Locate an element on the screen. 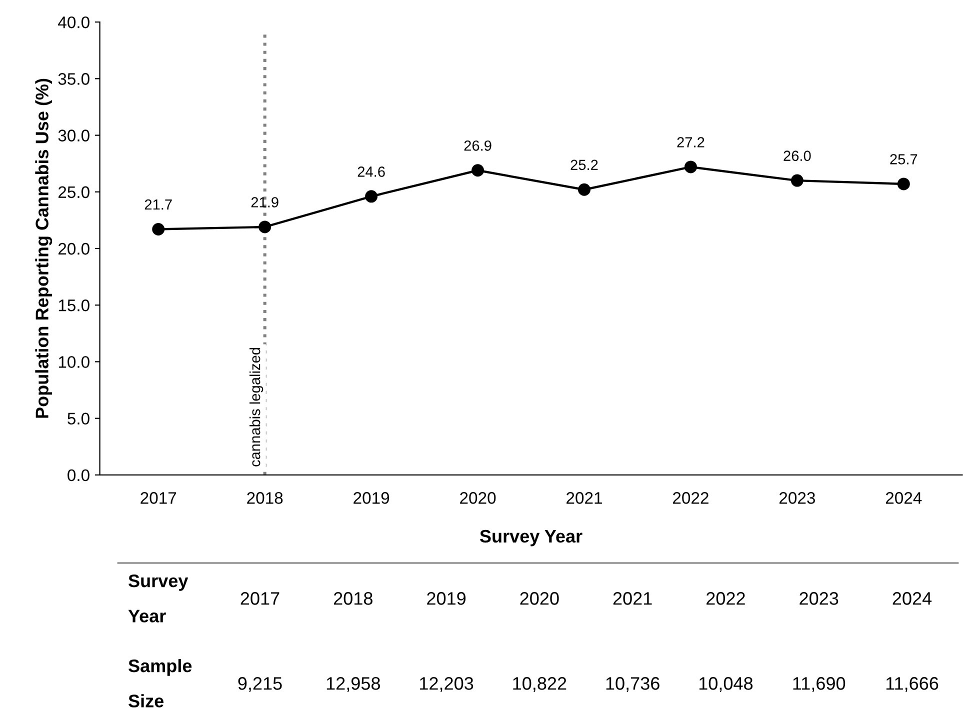 This screenshot has width=969, height=711. category-label: 2022 is located at coordinates (725, 598).